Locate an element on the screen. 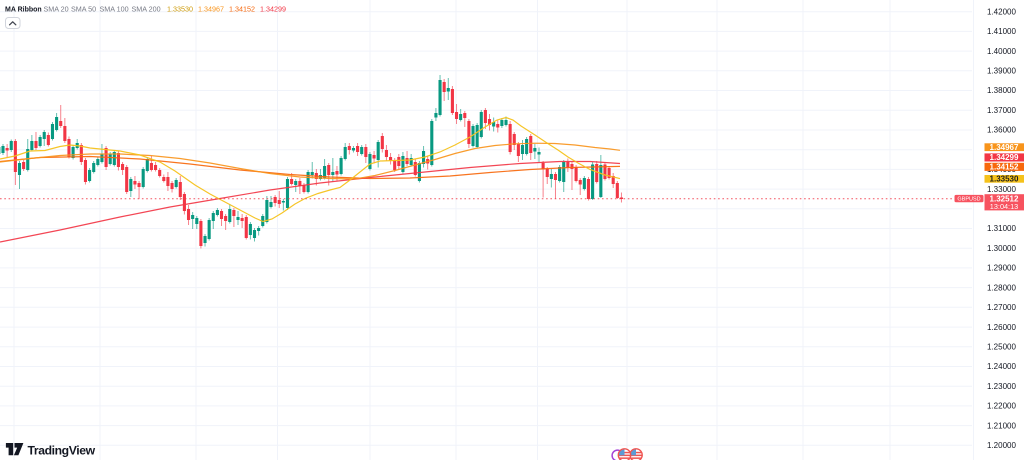 This screenshot has height=460, width=1024. svg-text: SMA 100 is located at coordinates (114, 8).